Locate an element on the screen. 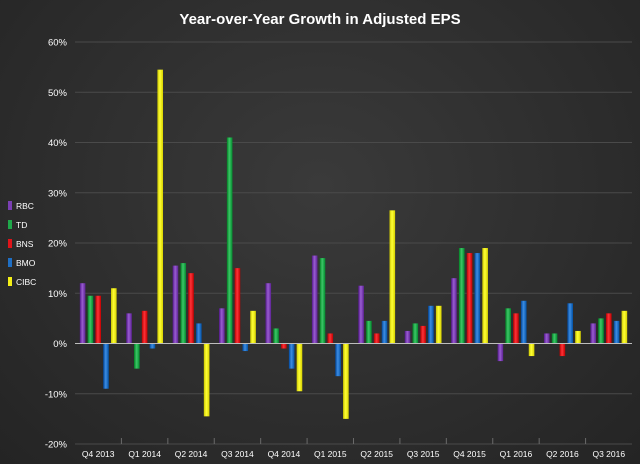 Image resolution: width=640 pixels, height=464 pixels. bar-rbc-q3-2016 is located at coordinates (593, 333).